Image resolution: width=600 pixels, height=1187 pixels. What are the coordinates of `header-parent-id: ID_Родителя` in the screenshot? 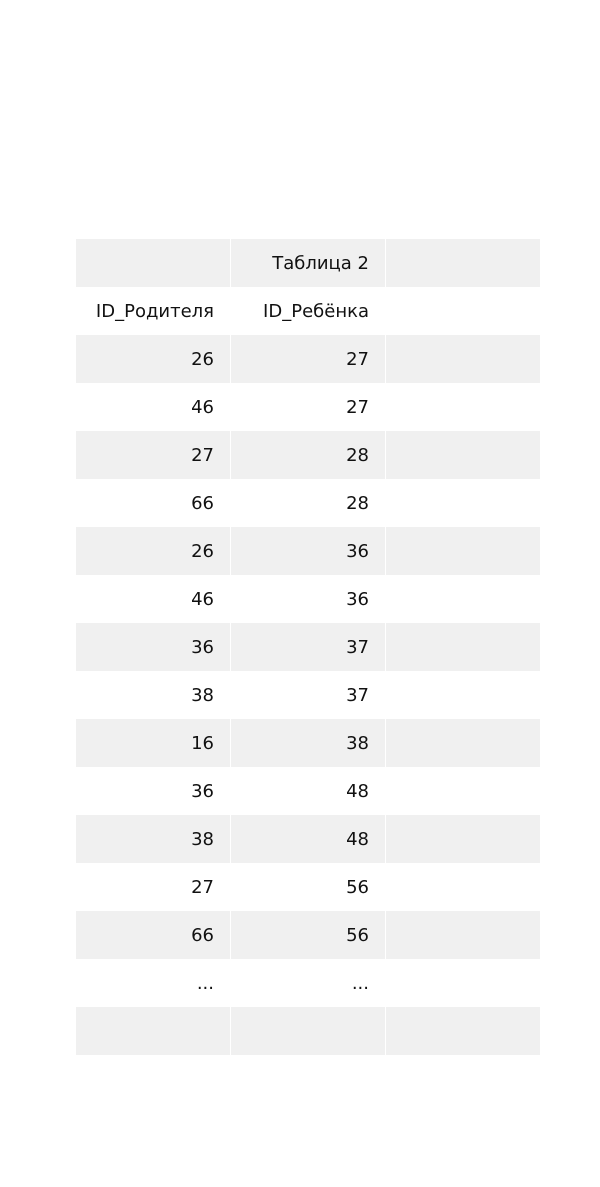 It's located at (153, 311).